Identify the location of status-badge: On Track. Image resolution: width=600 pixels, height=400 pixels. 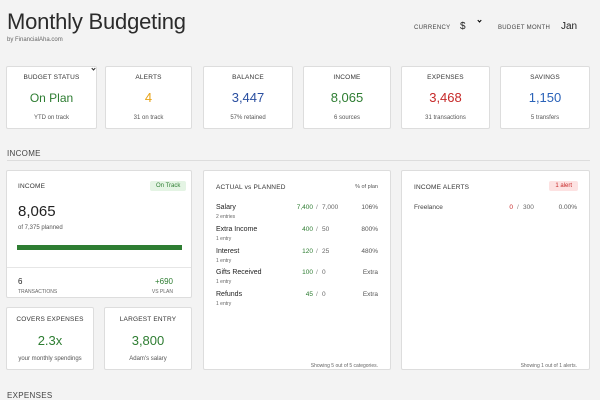
(168, 186).